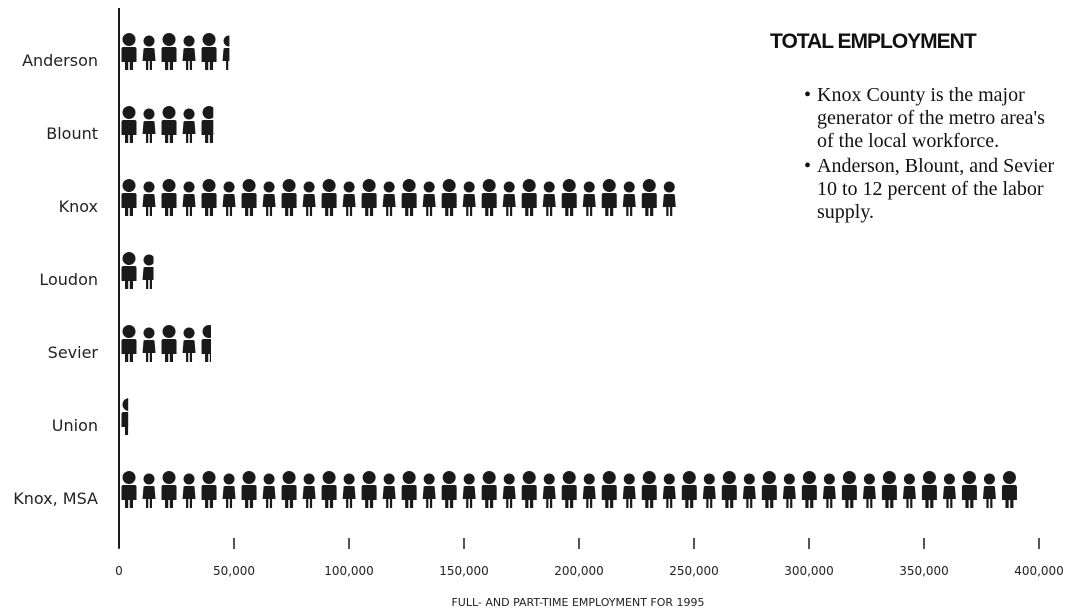 Image resolution: width=1068 pixels, height=611 pixels. Describe the element at coordinates (1039, 571) in the screenshot. I see `x-tick-label: 400,000` at that location.